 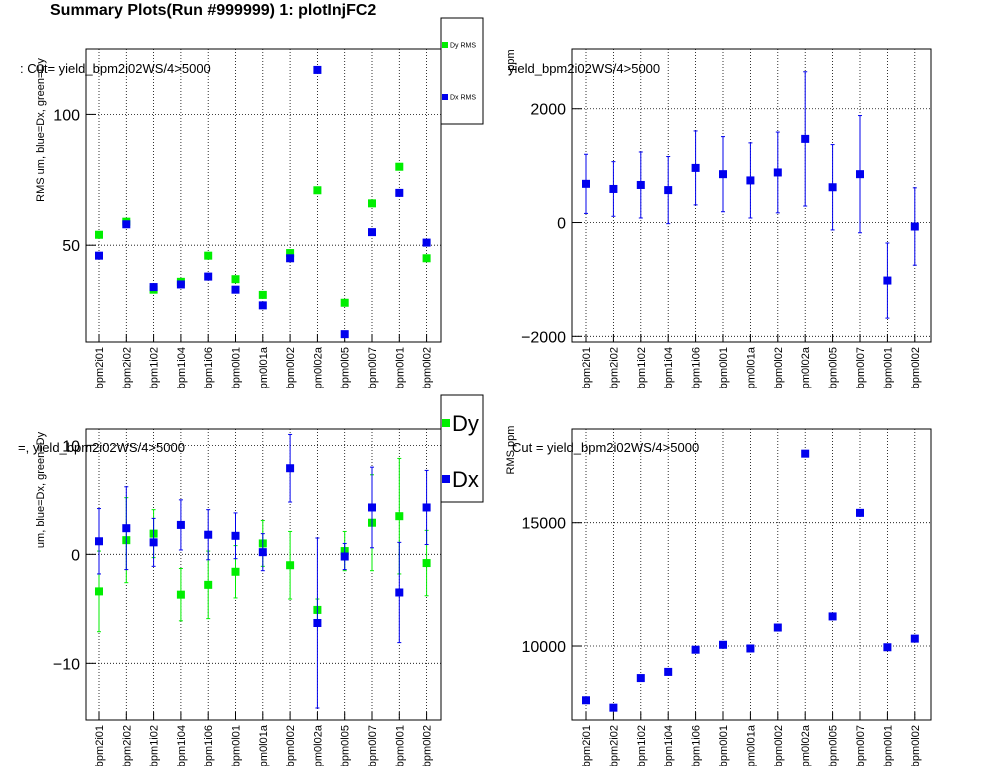 I want to click on y-tick-label: 10, so click(x=71, y=446).